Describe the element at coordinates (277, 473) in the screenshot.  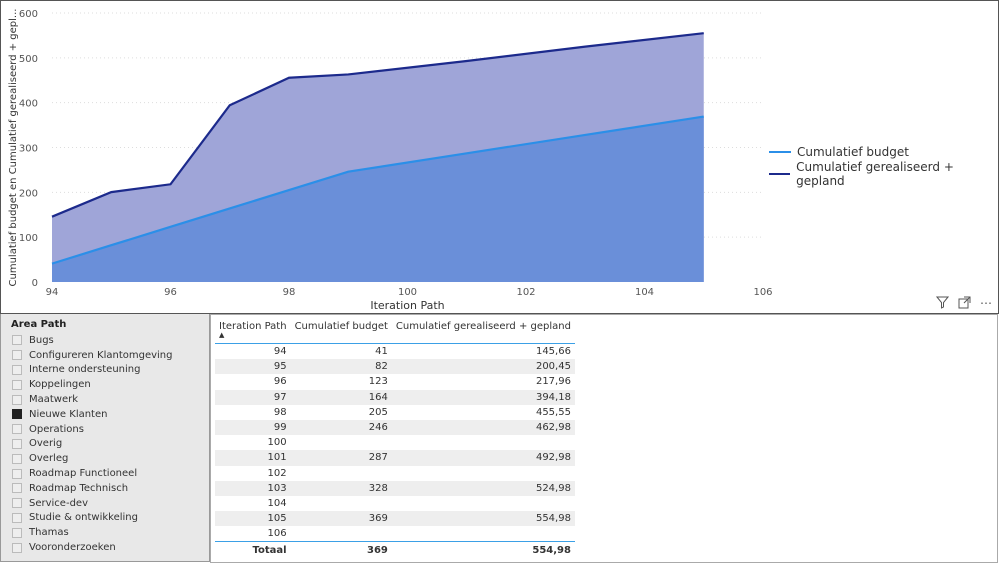
I see `table-cell: 102` at that location.